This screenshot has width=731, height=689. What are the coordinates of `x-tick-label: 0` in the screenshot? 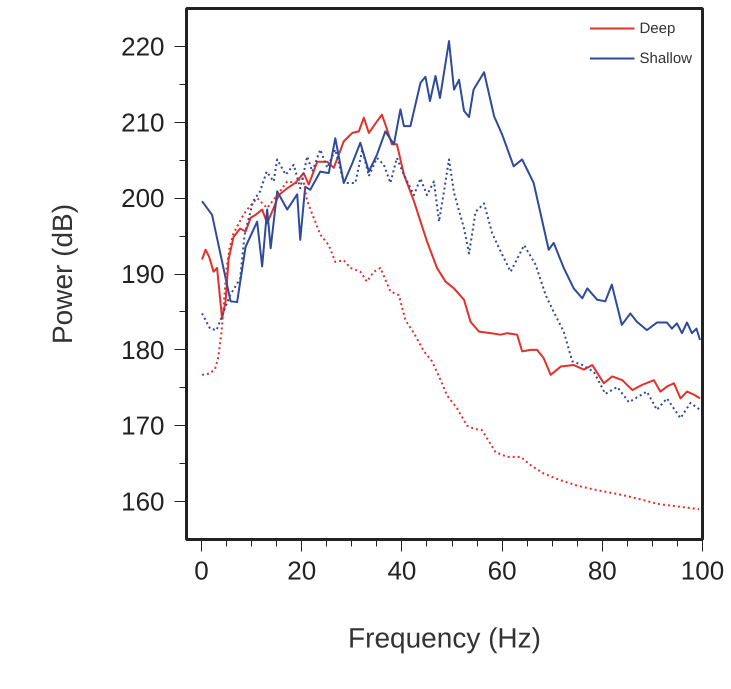 It's located at (201, 571).